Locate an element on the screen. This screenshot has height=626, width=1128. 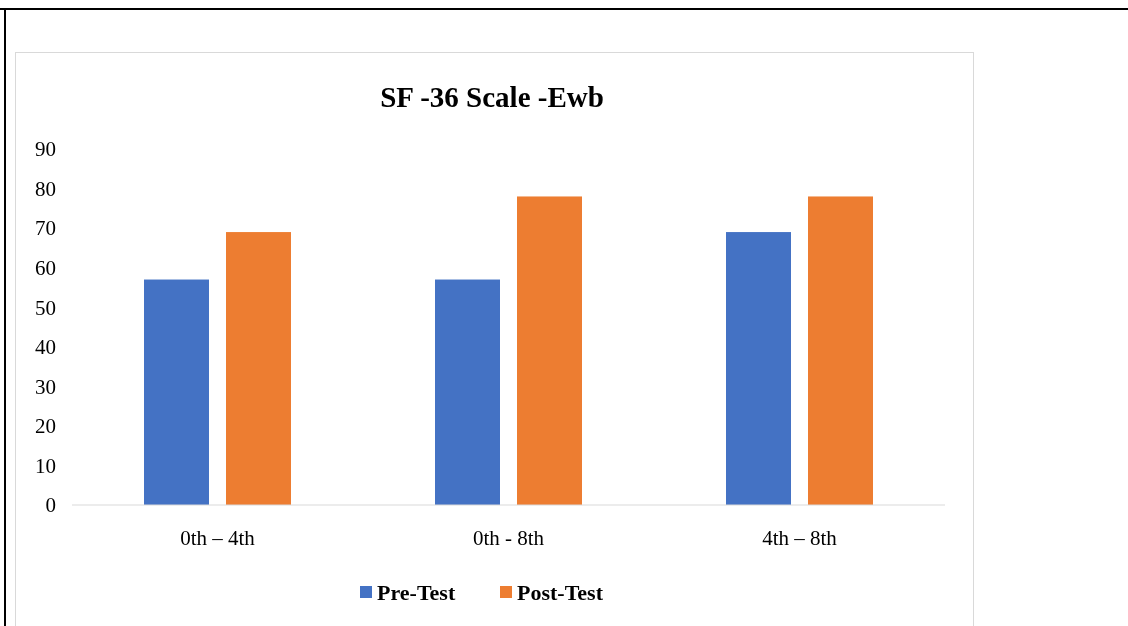
legend-label: Pre-Test is located at coordinates (416, 592).